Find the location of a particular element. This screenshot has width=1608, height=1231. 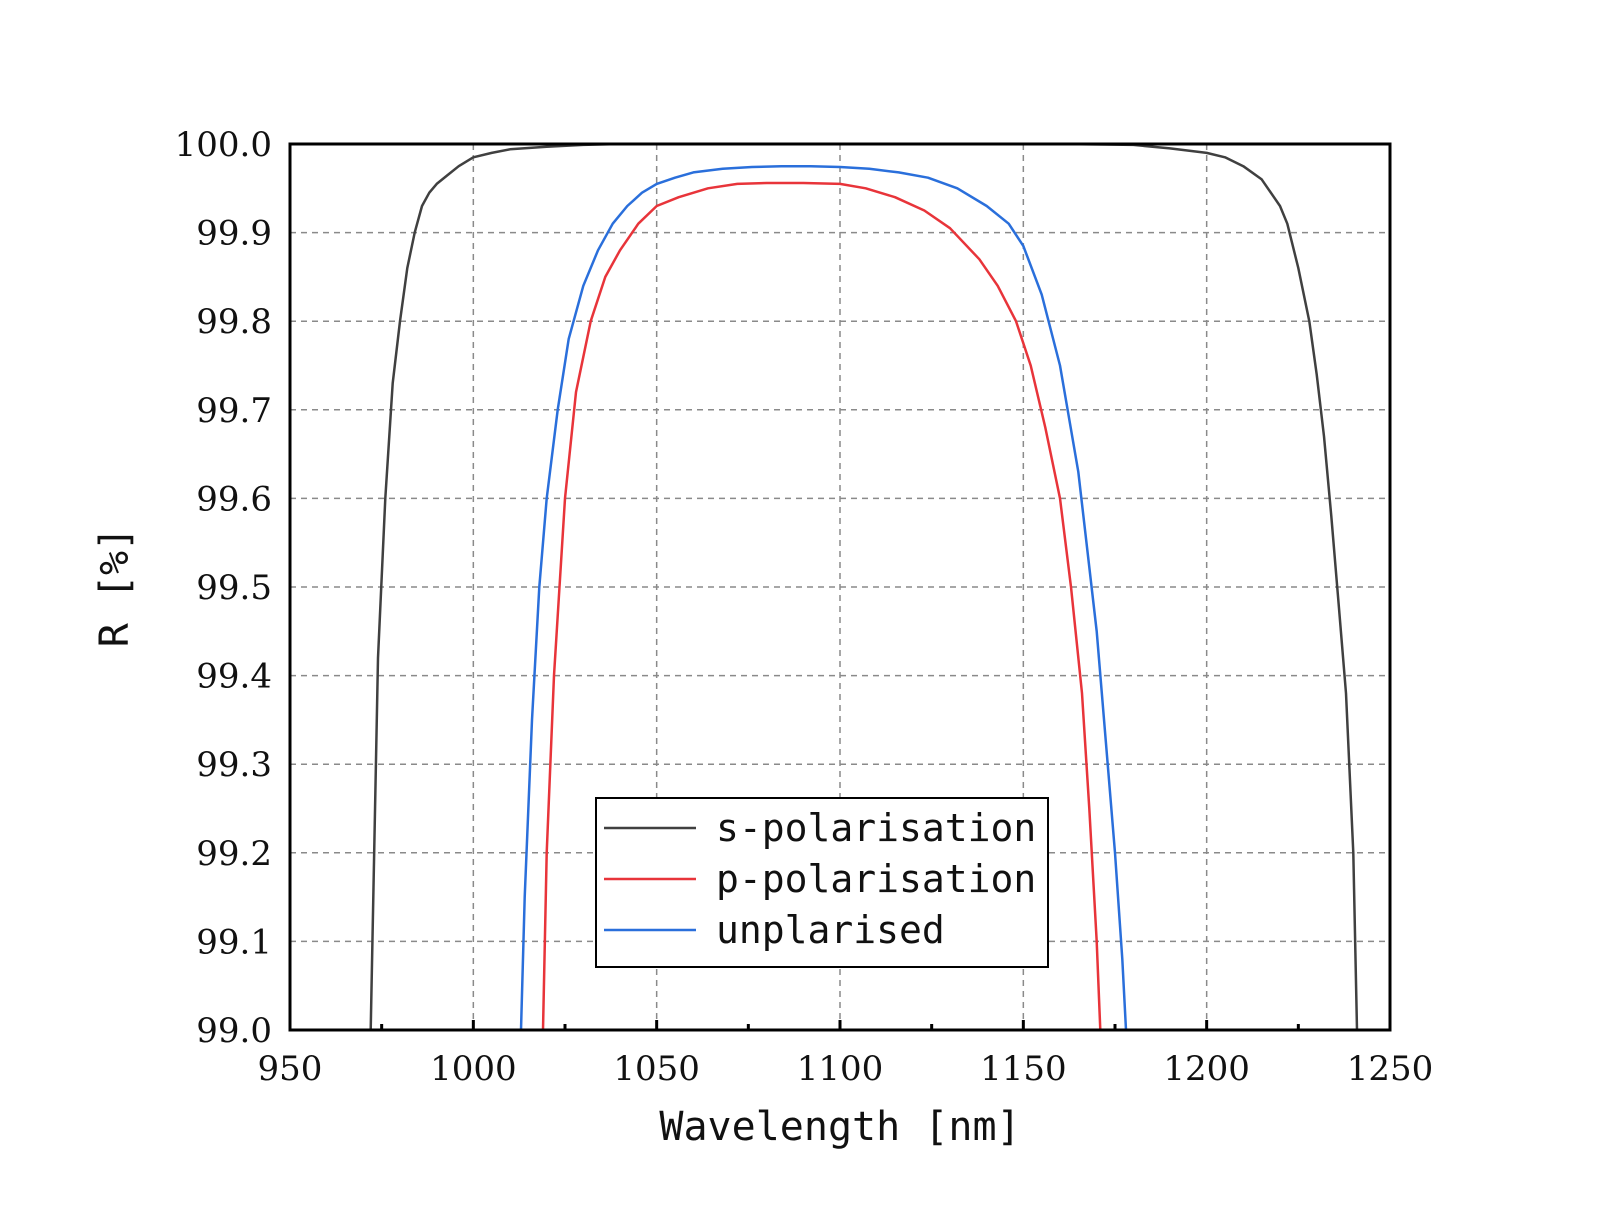

legend-label: p-polarisation is located at coordinates (876, 879).